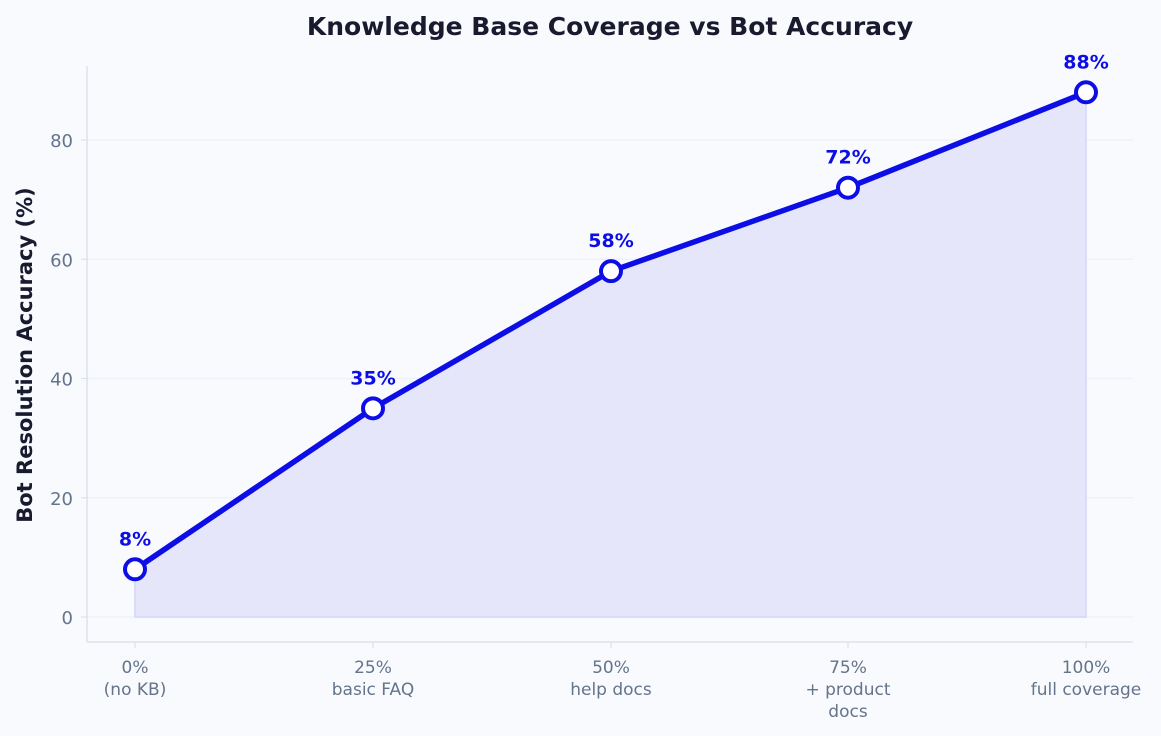 The width and height of the screenshot is (1161, 736). What do you see at coordinates (1086, 679) in the screenshot?
I see `x-tick-label: 100% full coverage` at bounding box center [1086, 679].